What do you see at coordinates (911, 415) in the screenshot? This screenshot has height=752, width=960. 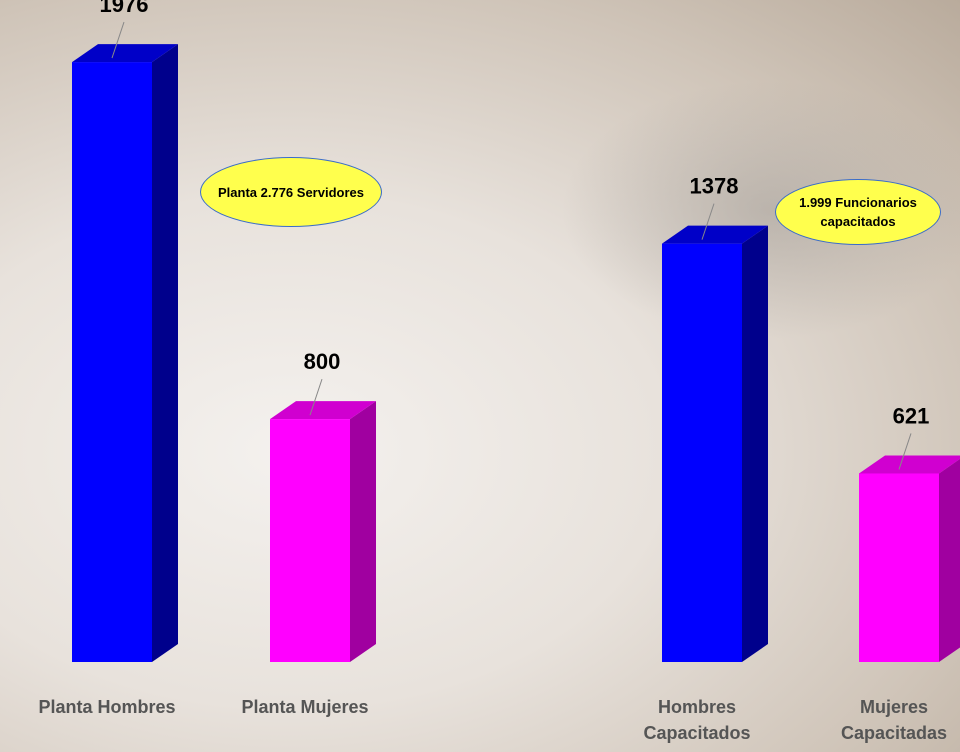 I see `value-label: 621` at bounding box center [911, 415].